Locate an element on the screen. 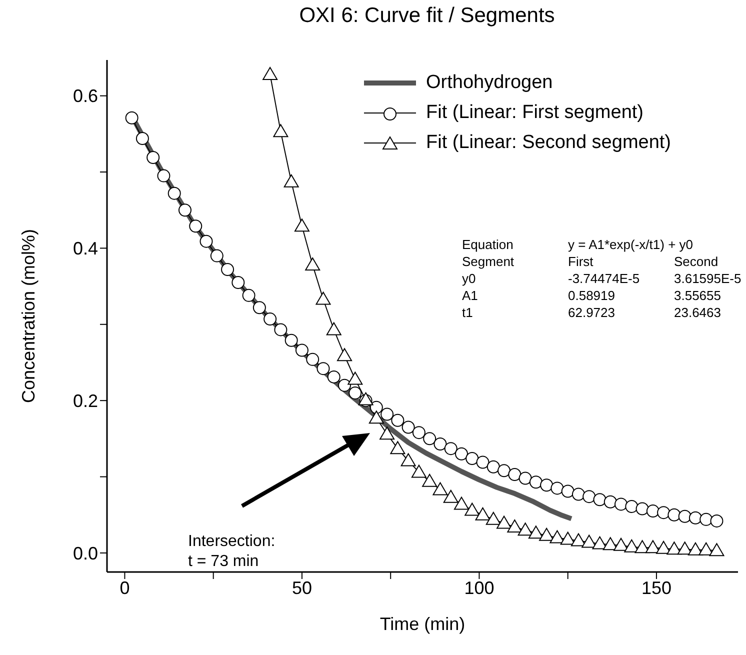 The width and height of the screenshot is (746, 655). chart-title: OXI 6: Curve fit / Segments is located at coordinates (427, 16).